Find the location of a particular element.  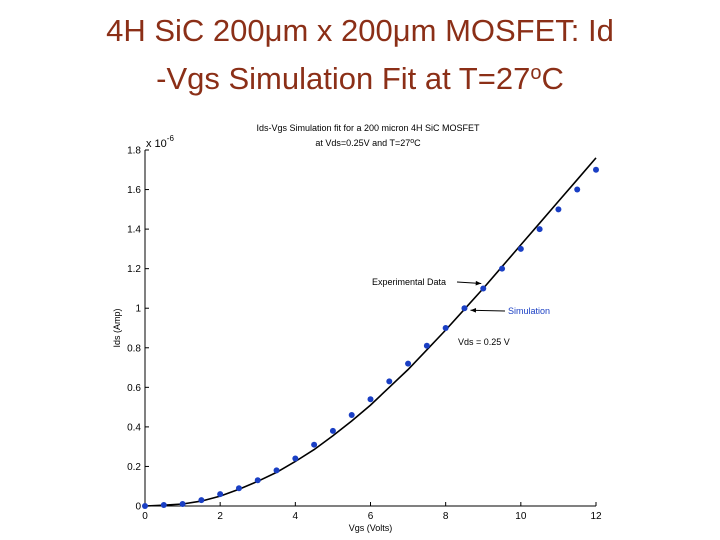

x-tick-label: 8 is located at coordinates (446, 516).